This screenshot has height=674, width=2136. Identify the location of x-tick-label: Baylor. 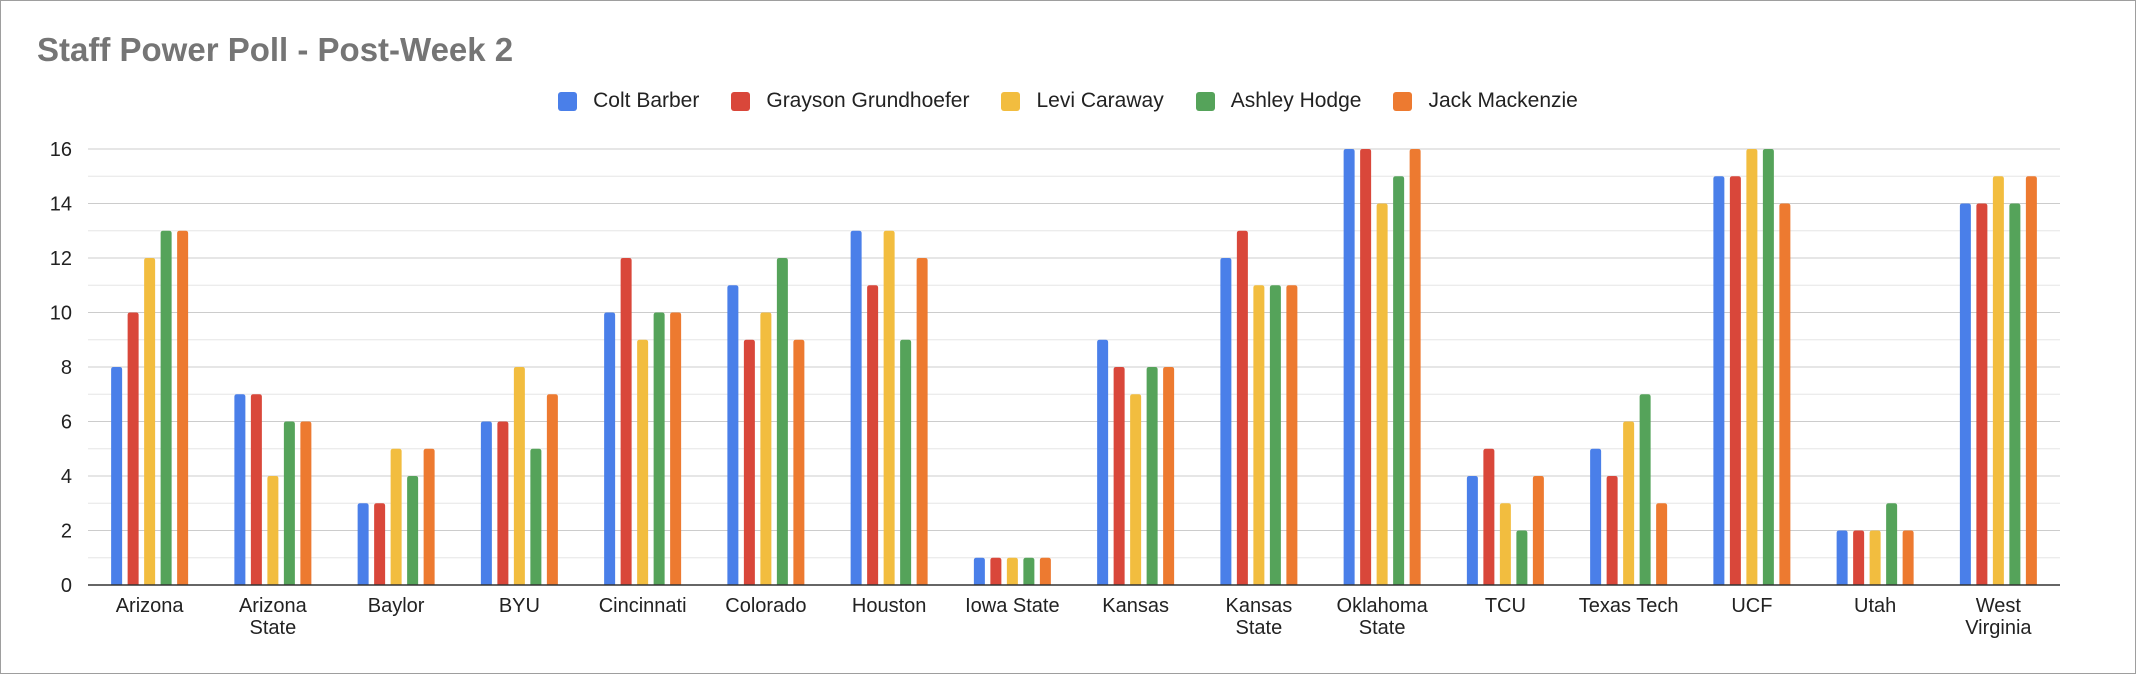
(396, 606).